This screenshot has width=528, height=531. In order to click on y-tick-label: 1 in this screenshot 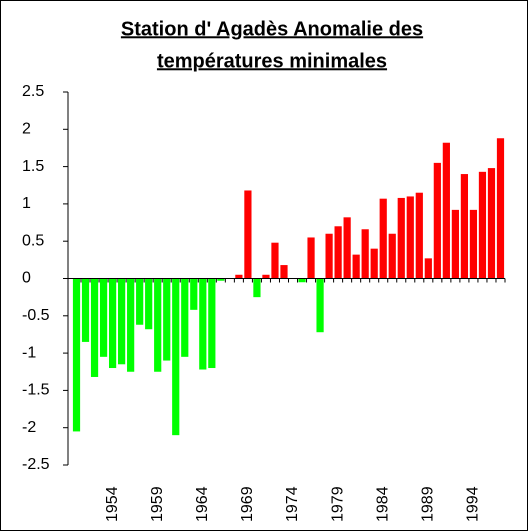, I will do `click(26, 203)`.